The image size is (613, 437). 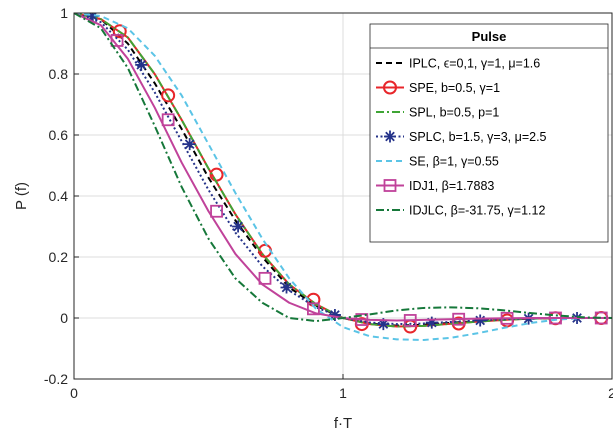 I want to click on legend-label-2: SPE, b=0.5, γ=1, so click(x=454, y=88).